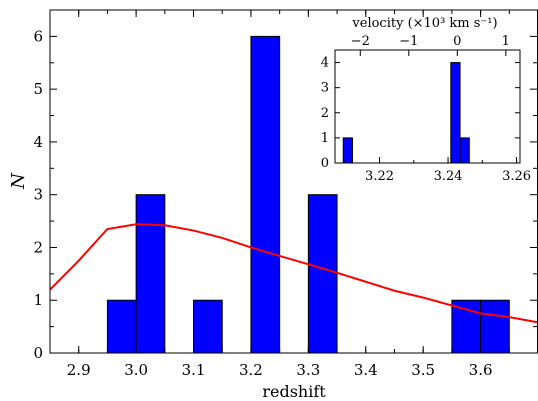 The image size is (538, 401). What do you see at coordinates (379, 176) in the screenshot?
I see `inset-x-tick-label: 3.22` at bounding box center [379, 176].